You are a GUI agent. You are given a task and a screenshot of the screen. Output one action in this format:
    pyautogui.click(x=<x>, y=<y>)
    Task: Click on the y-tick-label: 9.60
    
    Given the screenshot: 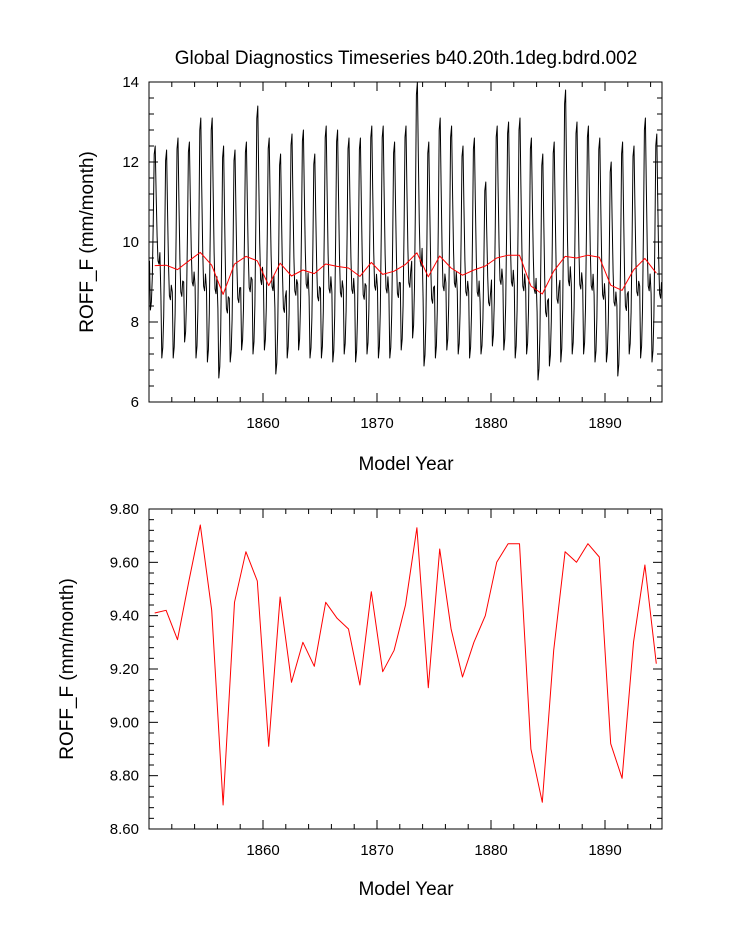 What is the action you would take?
    pyautogui.click(x=124, y=562)
    